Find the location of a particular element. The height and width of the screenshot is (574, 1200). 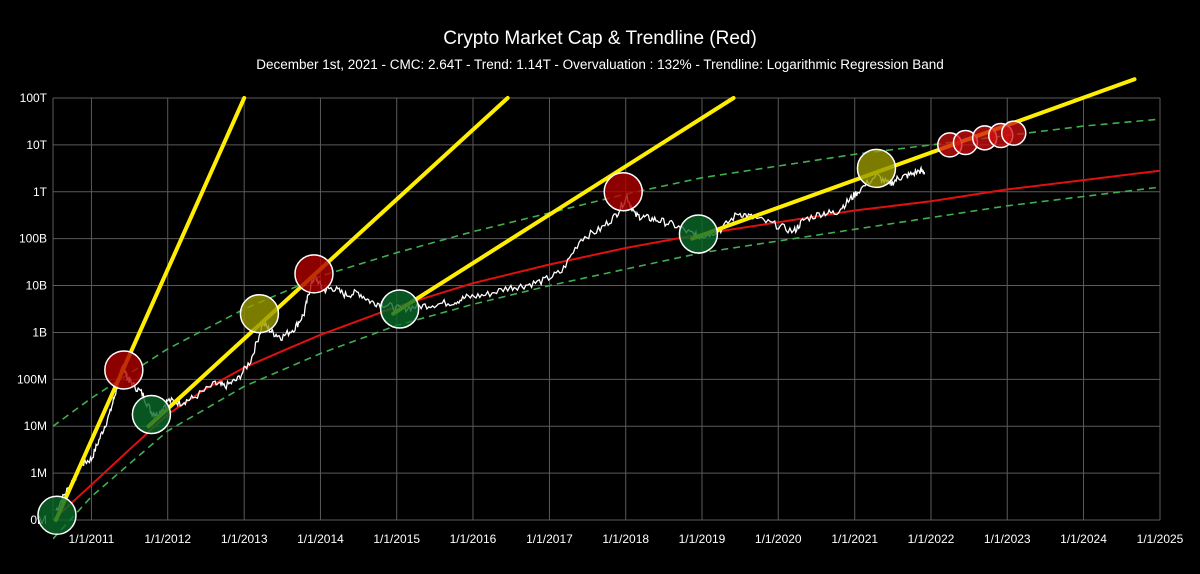

x-tick-label: 1/1/2021 is located at coordinates (854, 539).